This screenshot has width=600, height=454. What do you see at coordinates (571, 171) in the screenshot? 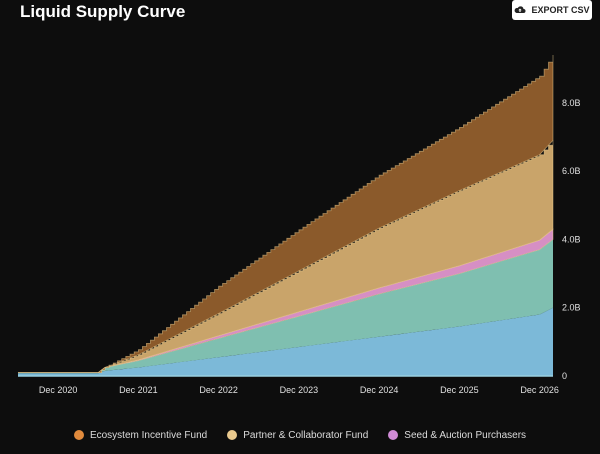
I see `y-tick-label: 6.0B` at bounding box center [571, 171].